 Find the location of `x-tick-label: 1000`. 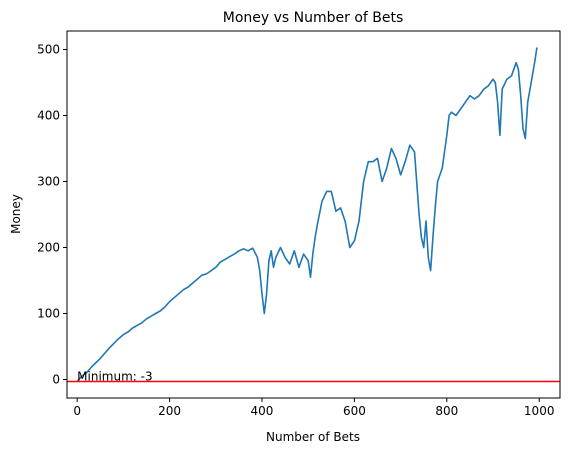

x-tick-label: 1000 is located at coordinates (539, 411).